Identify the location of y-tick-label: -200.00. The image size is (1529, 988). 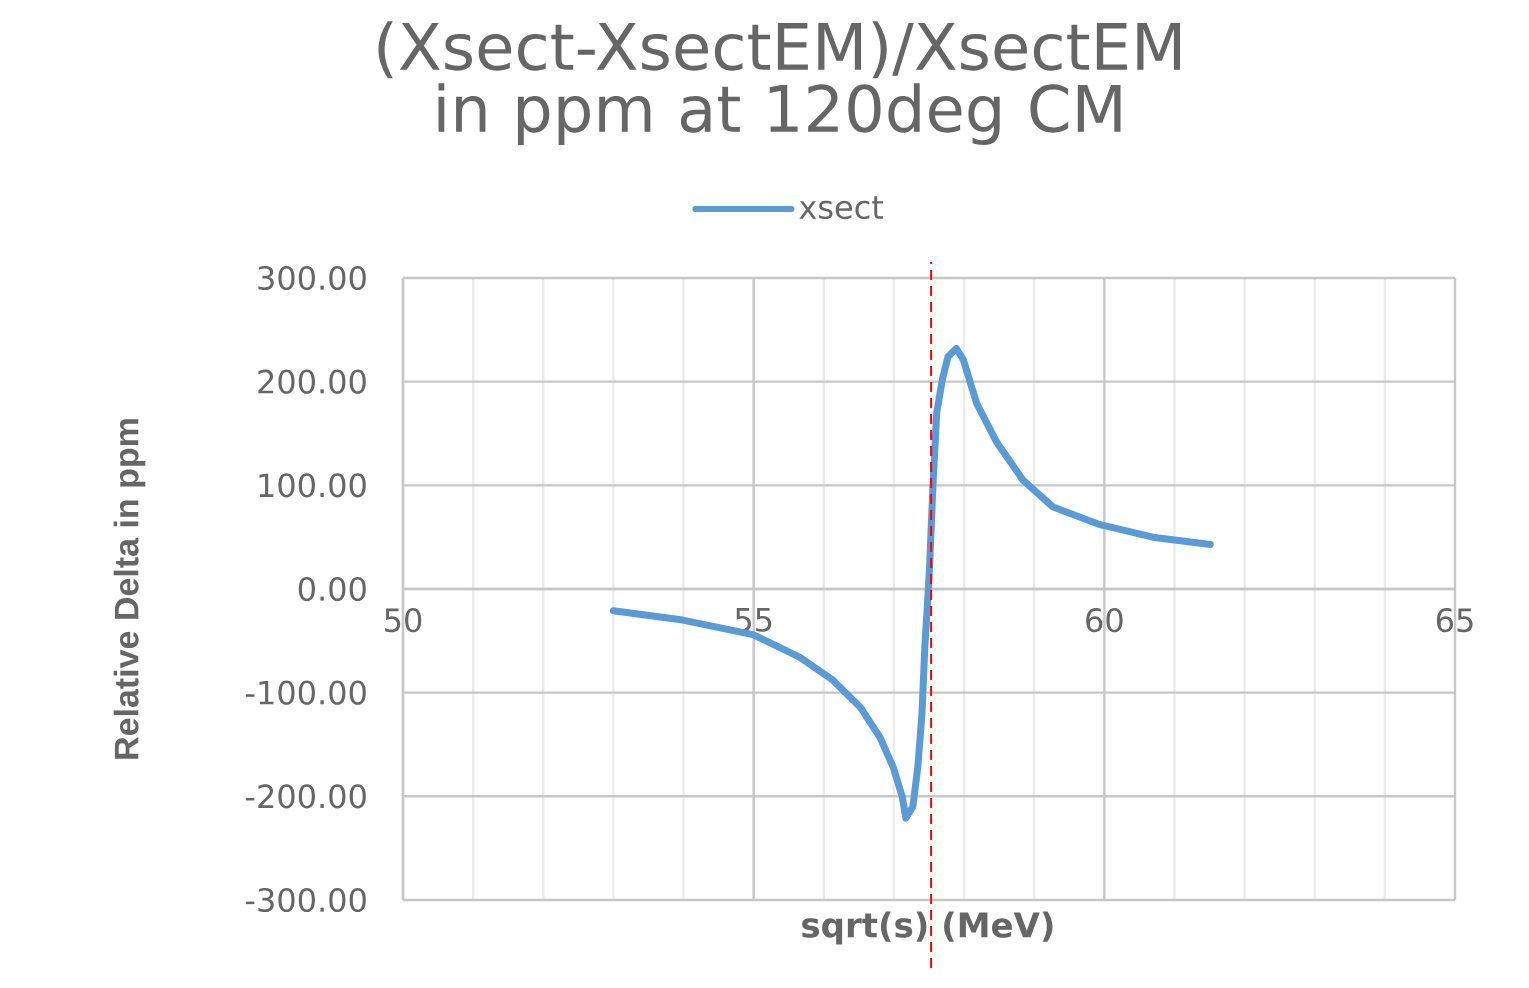
(305, 796).